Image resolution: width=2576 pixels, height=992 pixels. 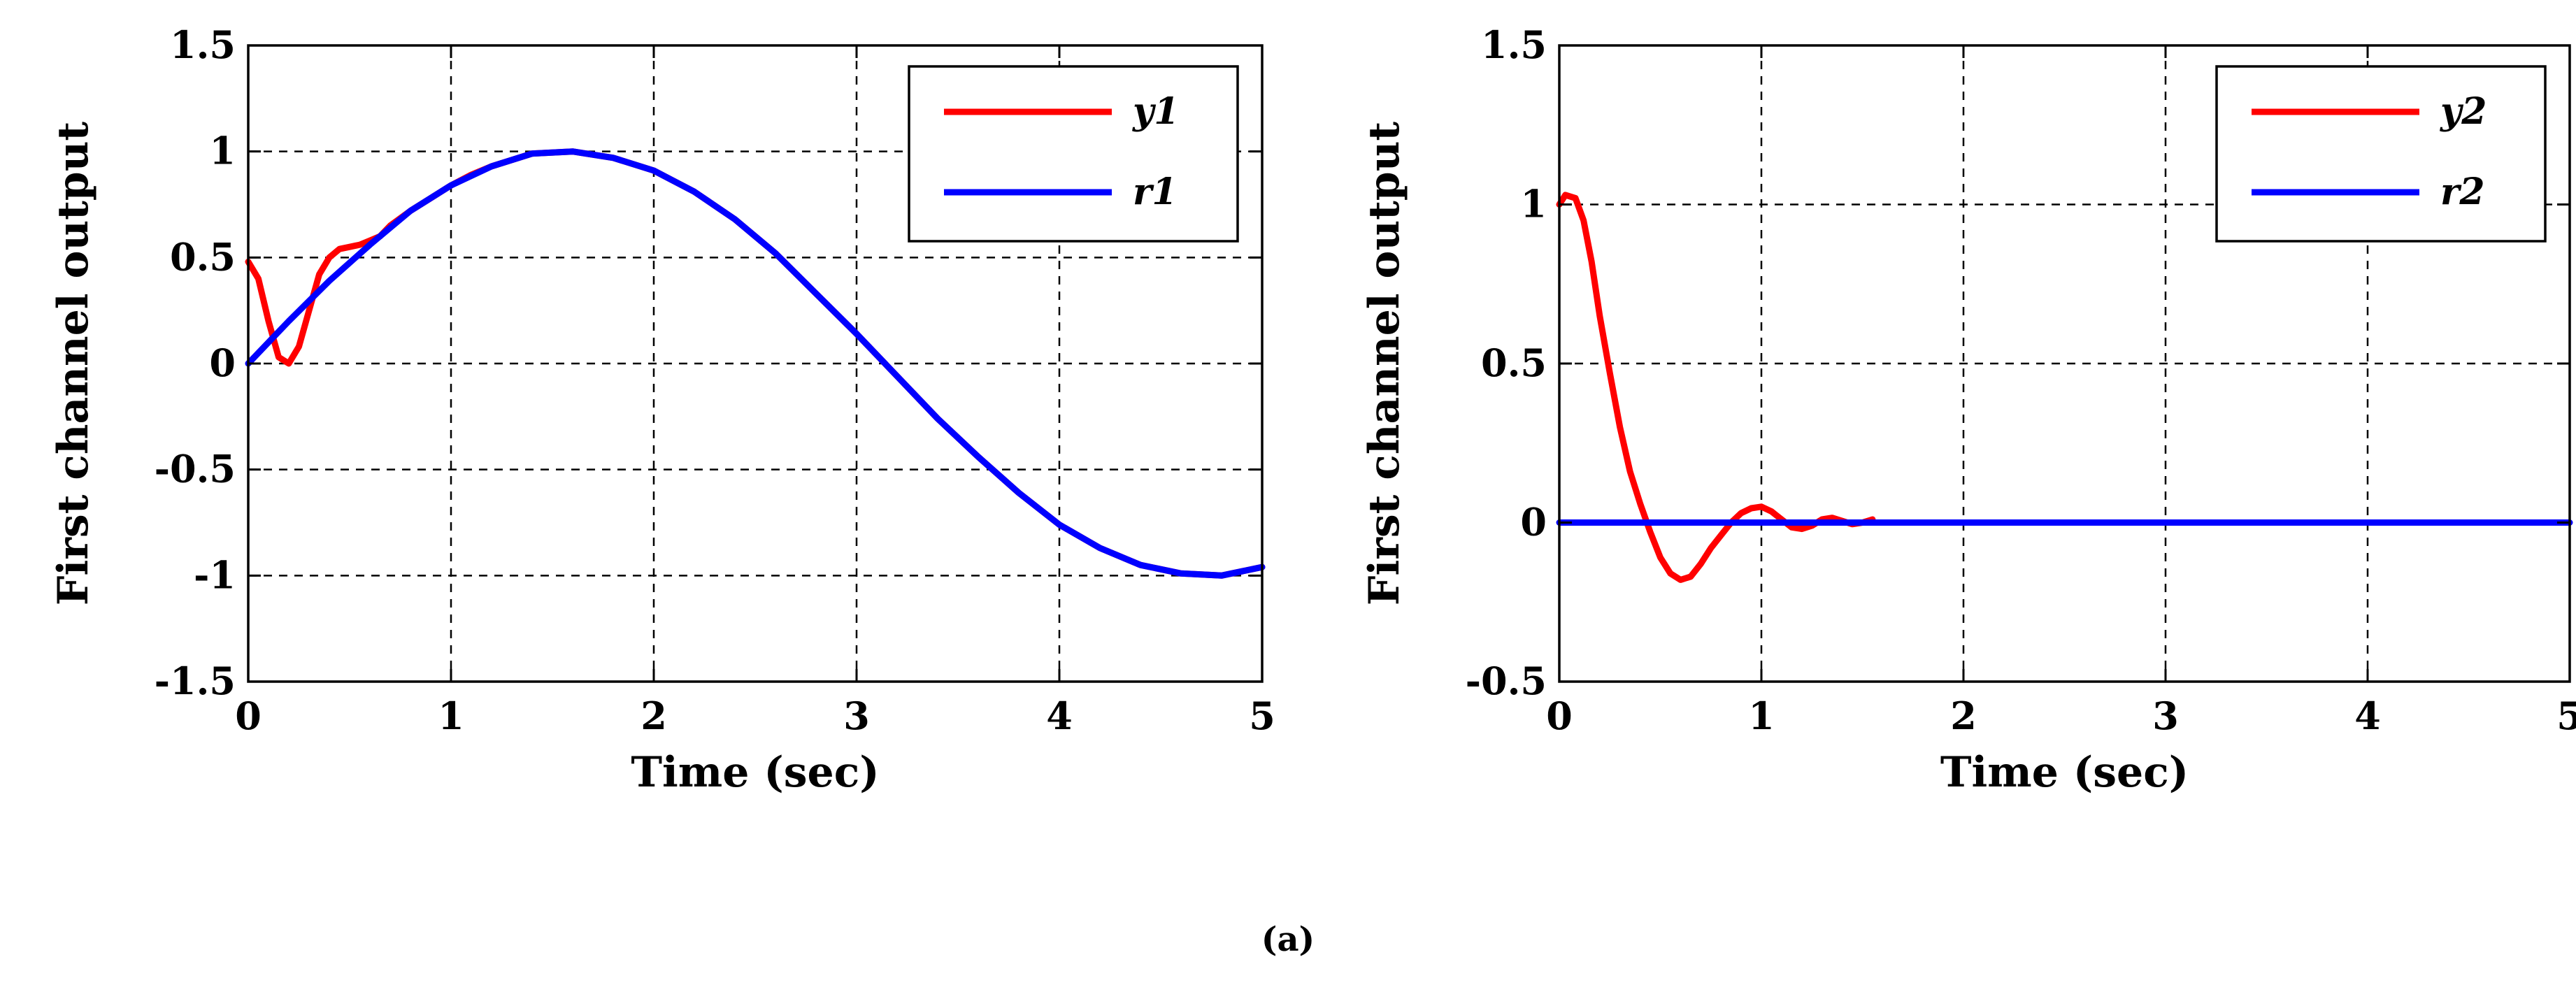 I want to click on figure-caption: (a), so click(x=1288, y=939).